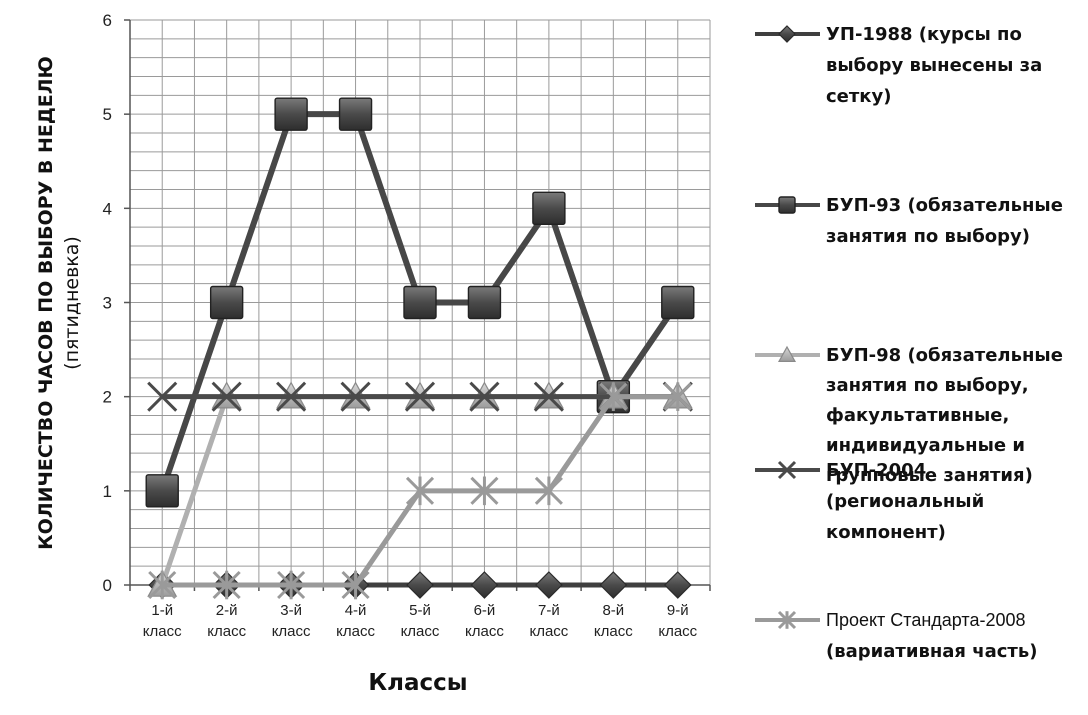 This screenshot has height=715, width=1088. I want to click on y-tick-label: 1, so click(107, 491).